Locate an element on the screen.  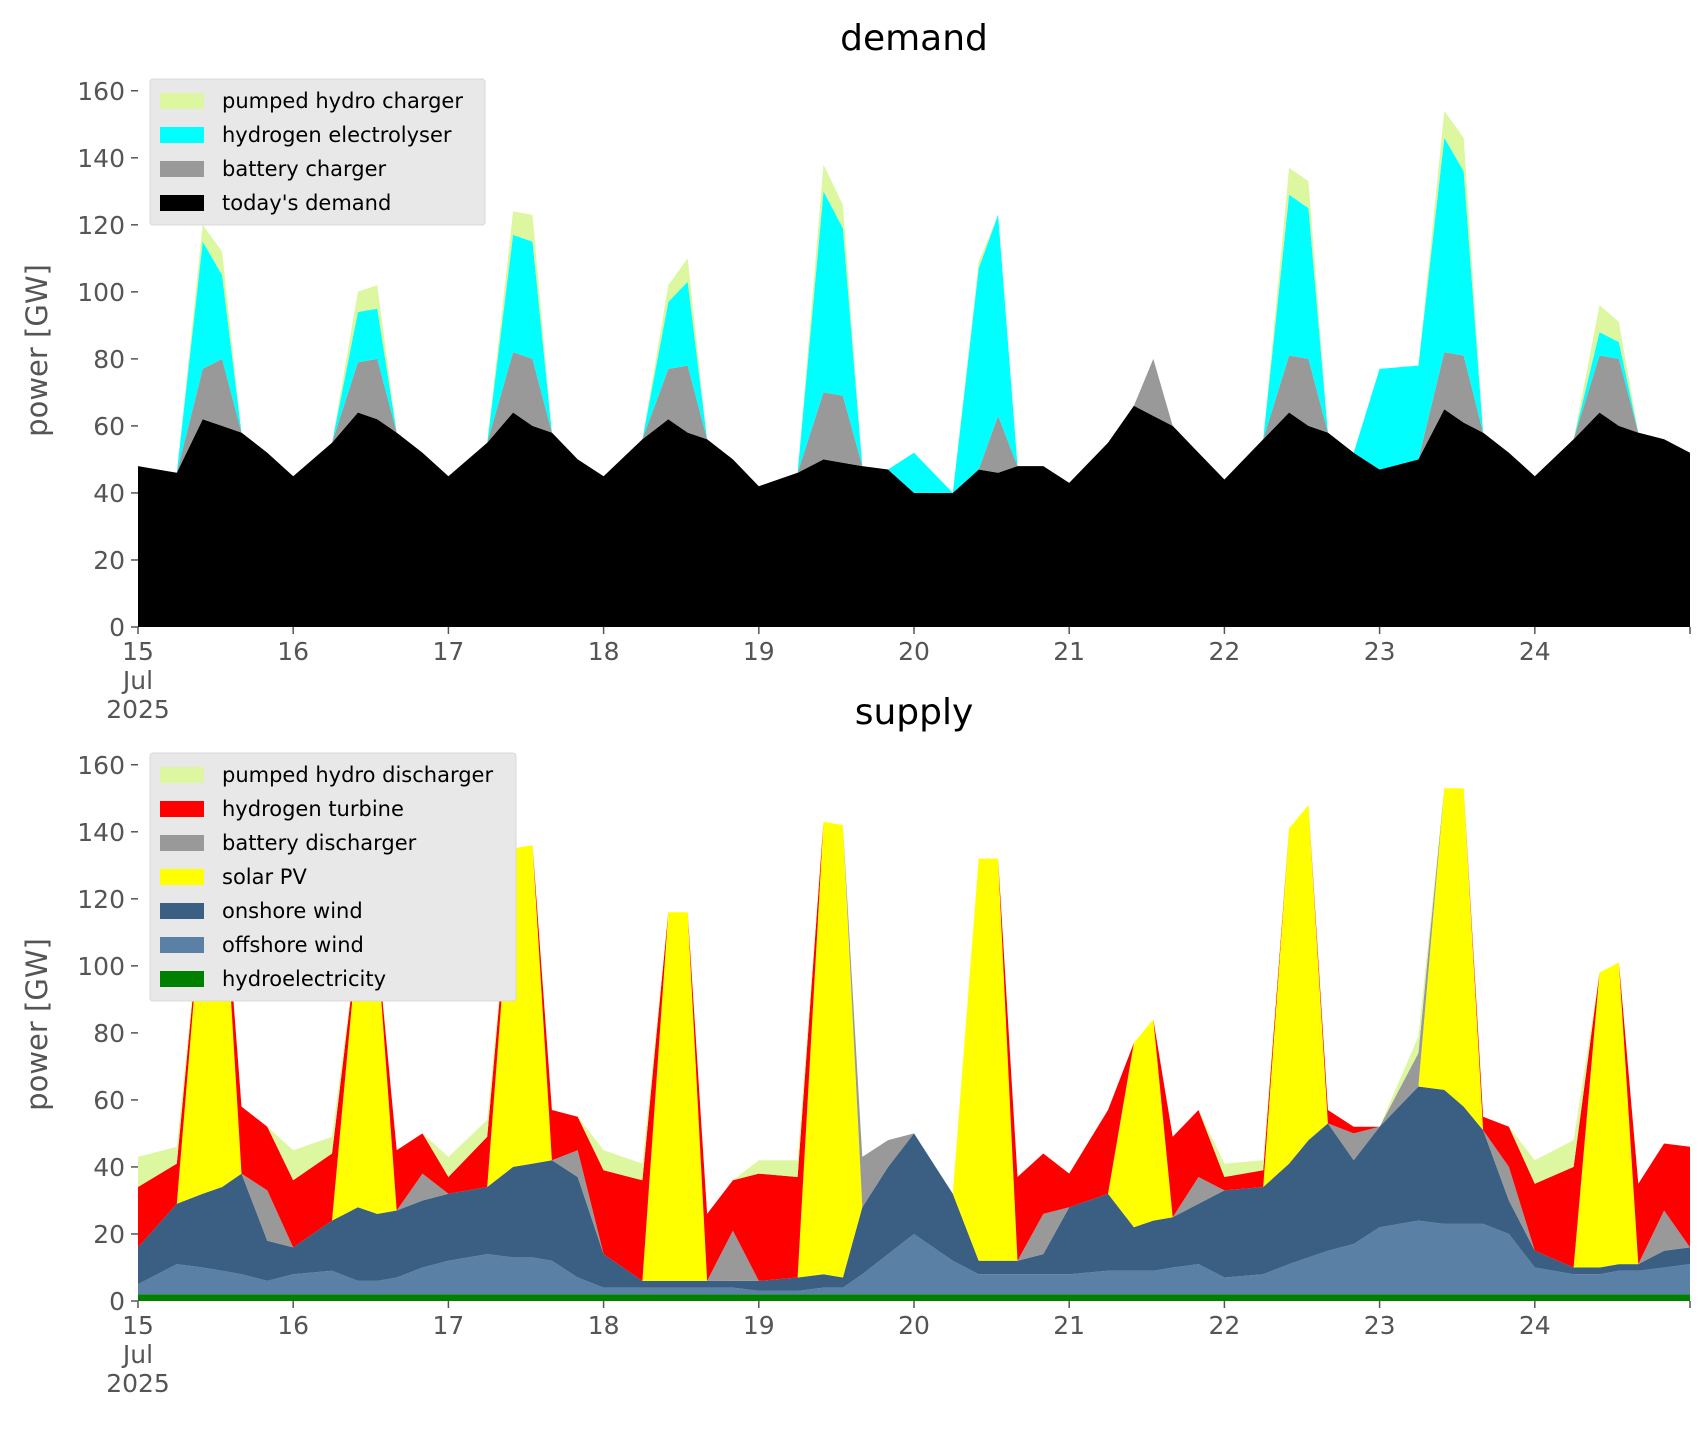
legend-label: today's demand is located at coordinates (306, 203).